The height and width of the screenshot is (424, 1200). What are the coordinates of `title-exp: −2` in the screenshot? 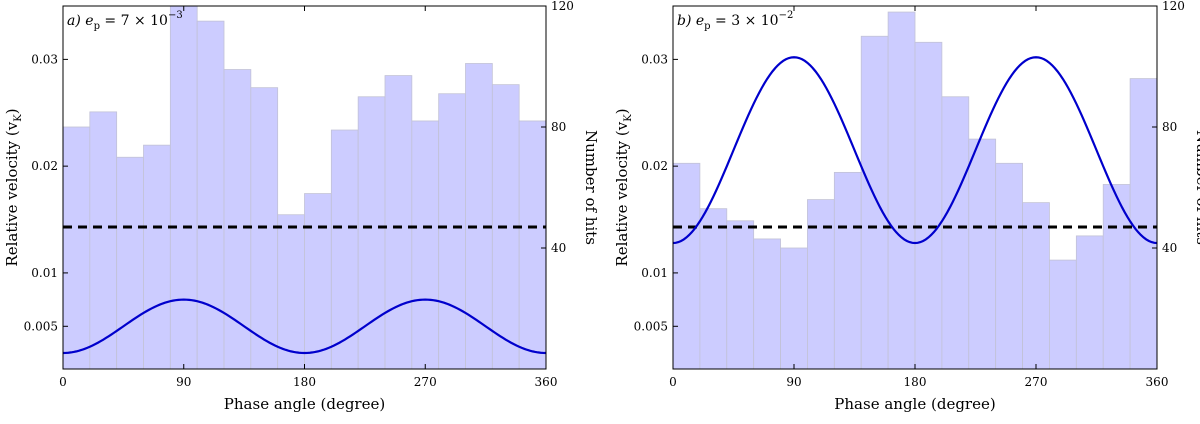 It's located at (786, 15).